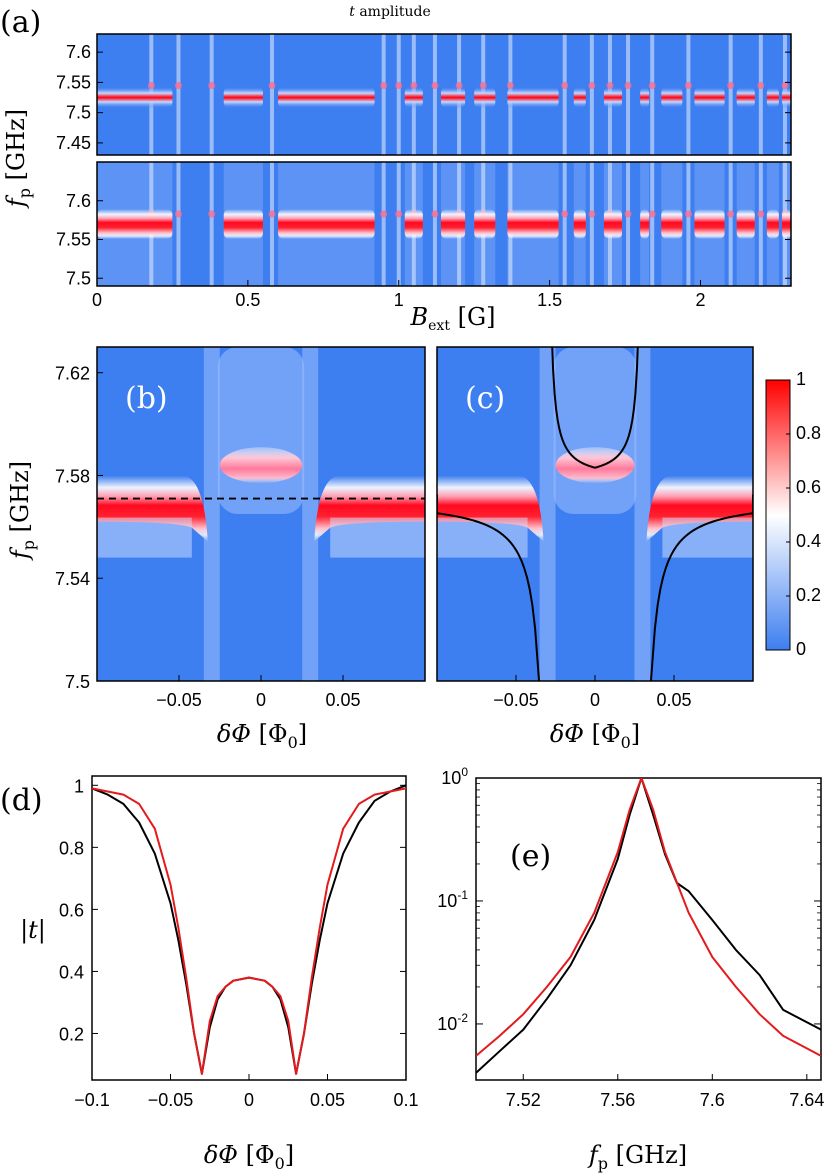 The image size is (830, 1176). I want to click on colorbar, so click(778, 515).